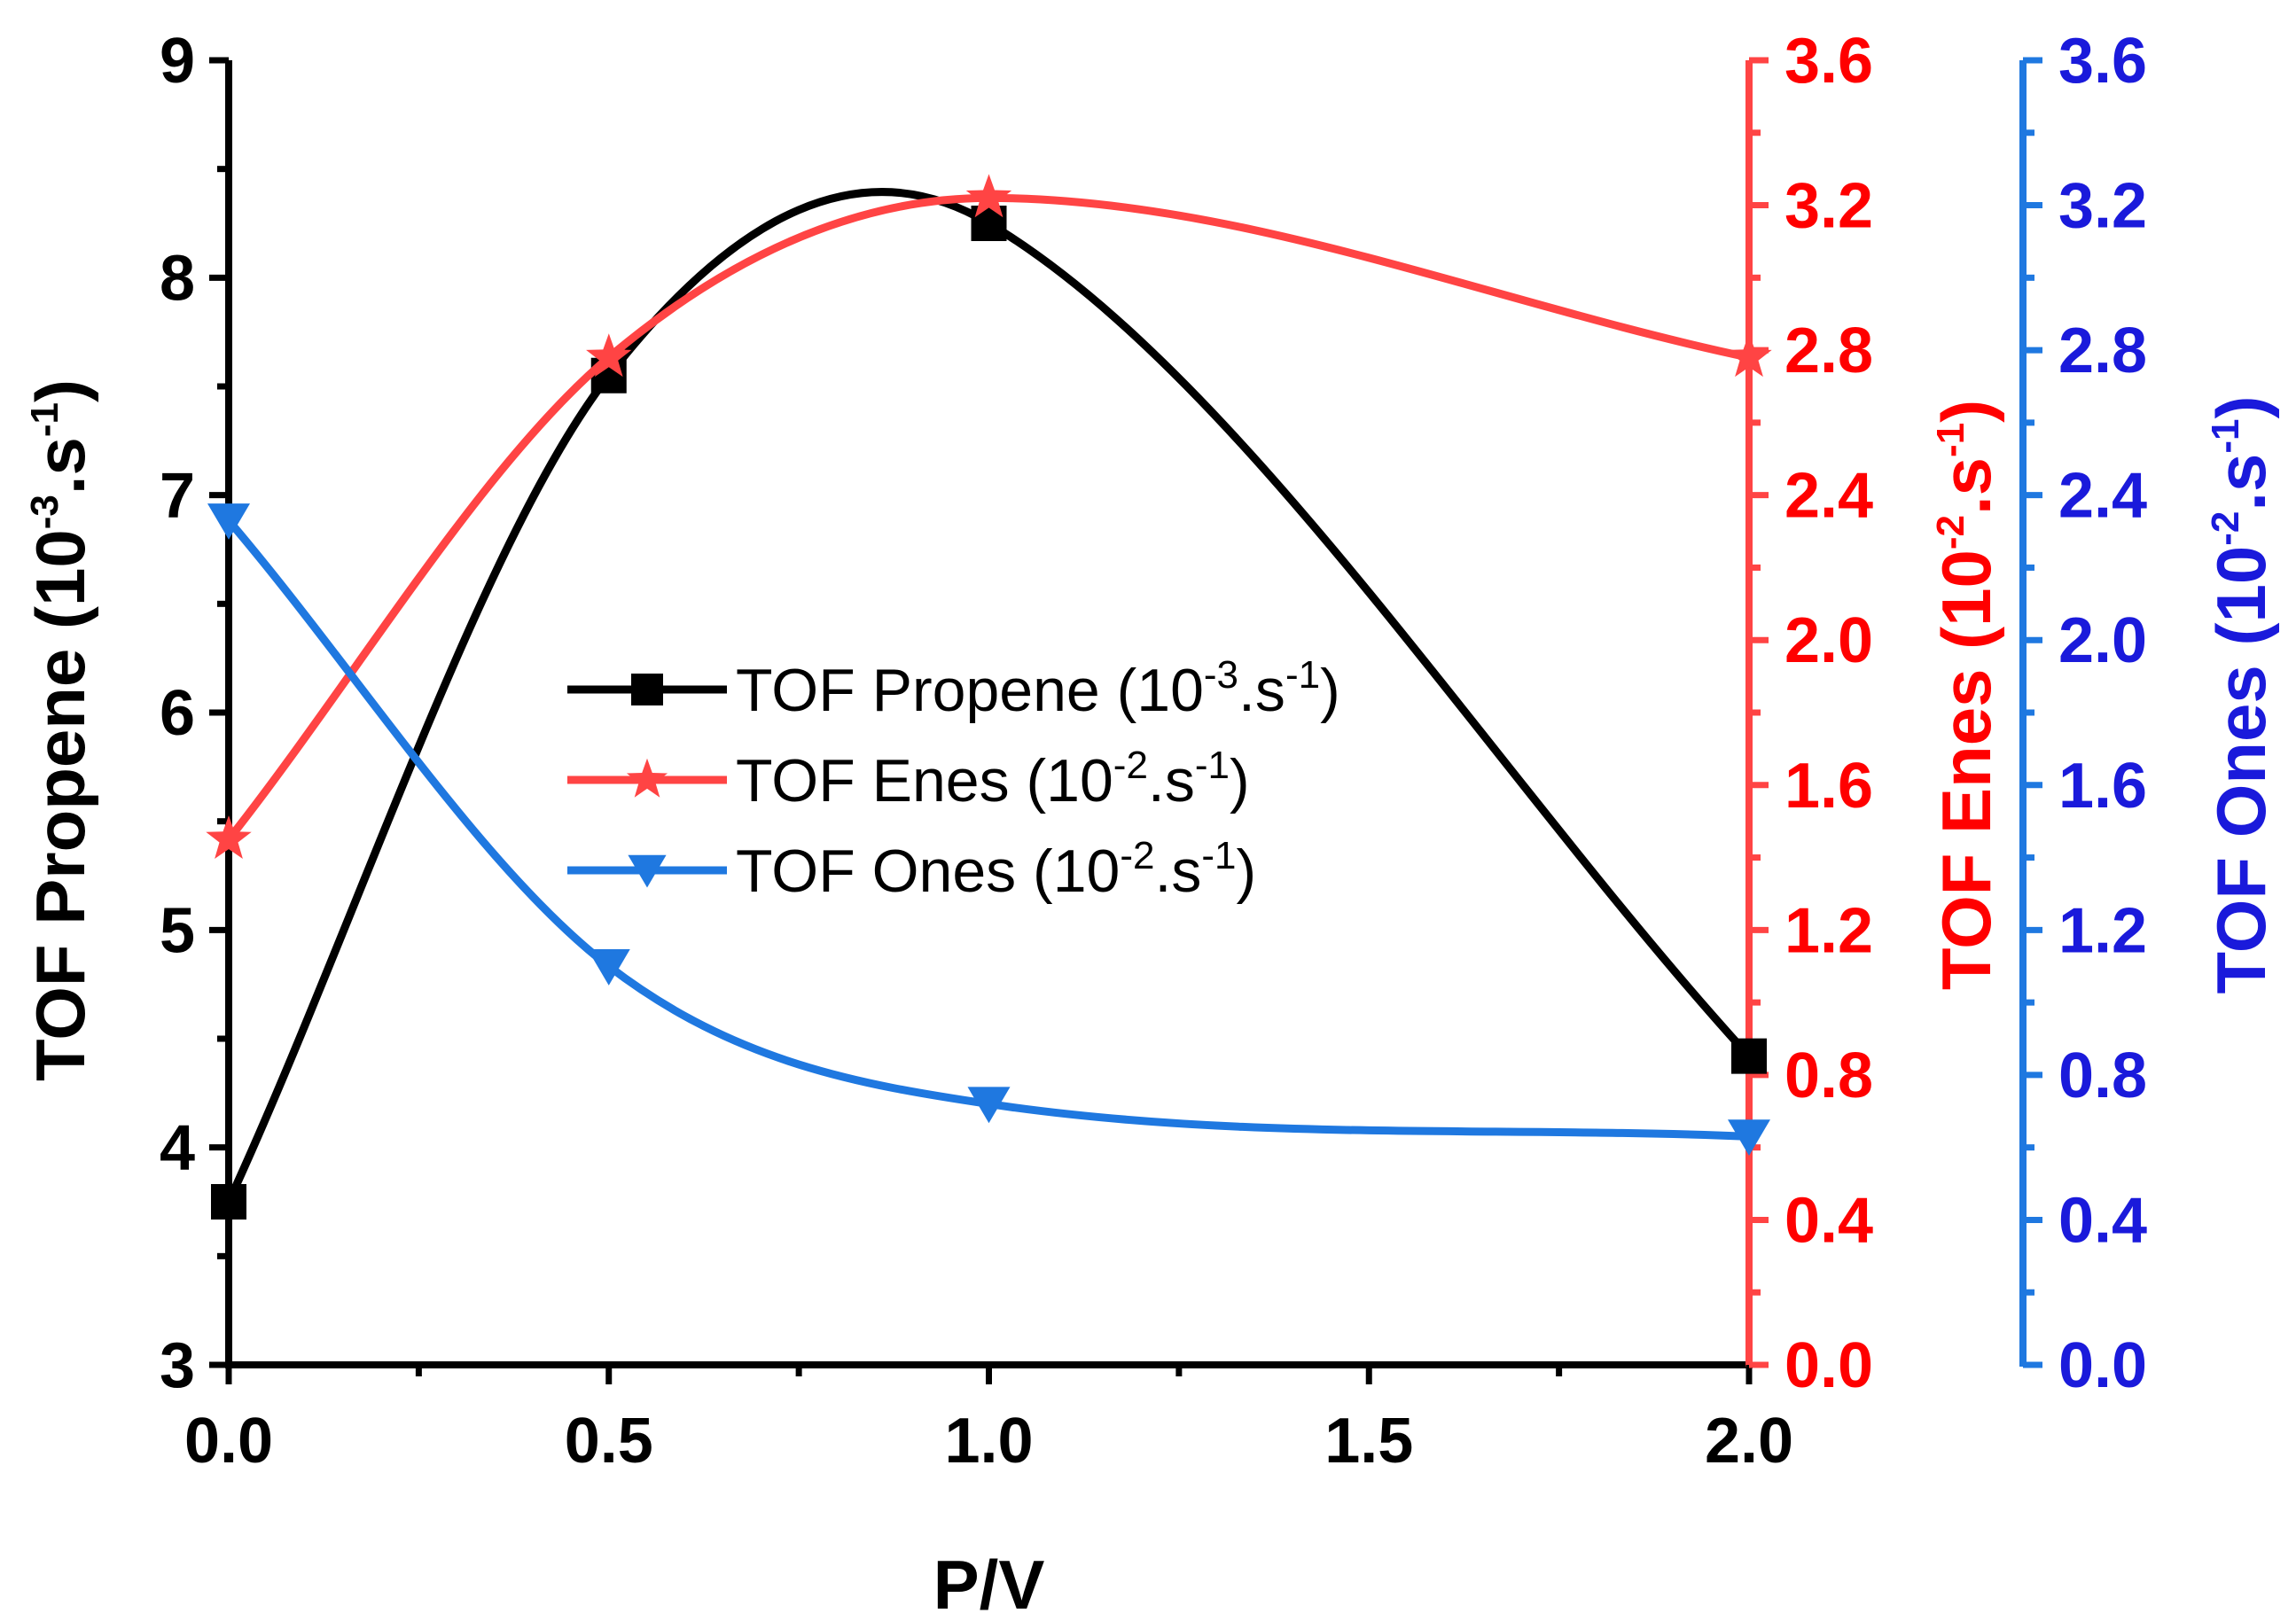  What do you see at coordinates (60, 391) in the screenshot?
I see `left-axis-title-part: )` at bounding box center [60, 391].